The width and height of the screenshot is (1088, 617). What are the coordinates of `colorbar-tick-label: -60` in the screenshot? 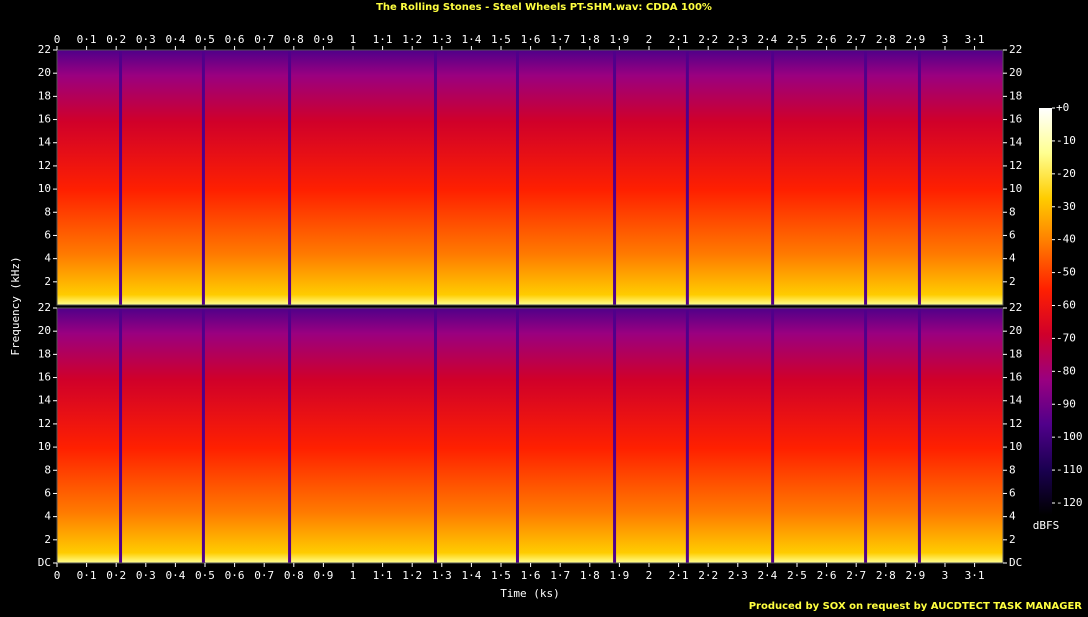 It's located at (1066, 305).